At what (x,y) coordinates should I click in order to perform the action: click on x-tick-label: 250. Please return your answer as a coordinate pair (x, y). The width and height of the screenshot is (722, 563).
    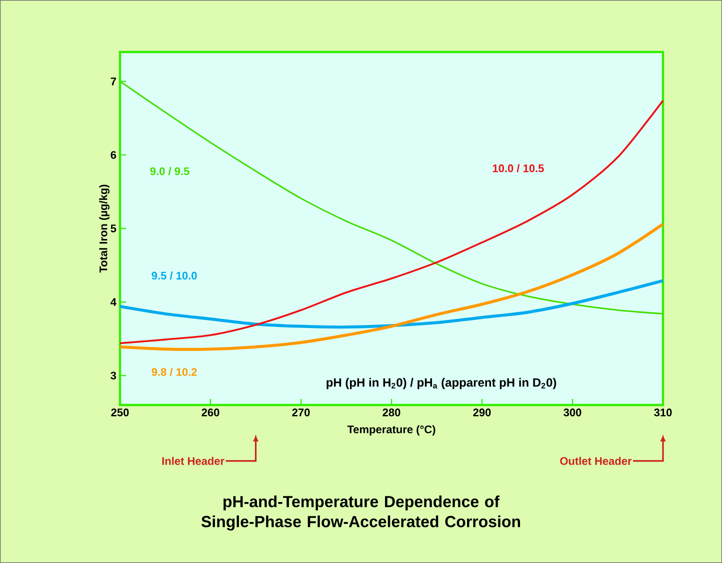
    Looking at the image, I should click on (120, 412).